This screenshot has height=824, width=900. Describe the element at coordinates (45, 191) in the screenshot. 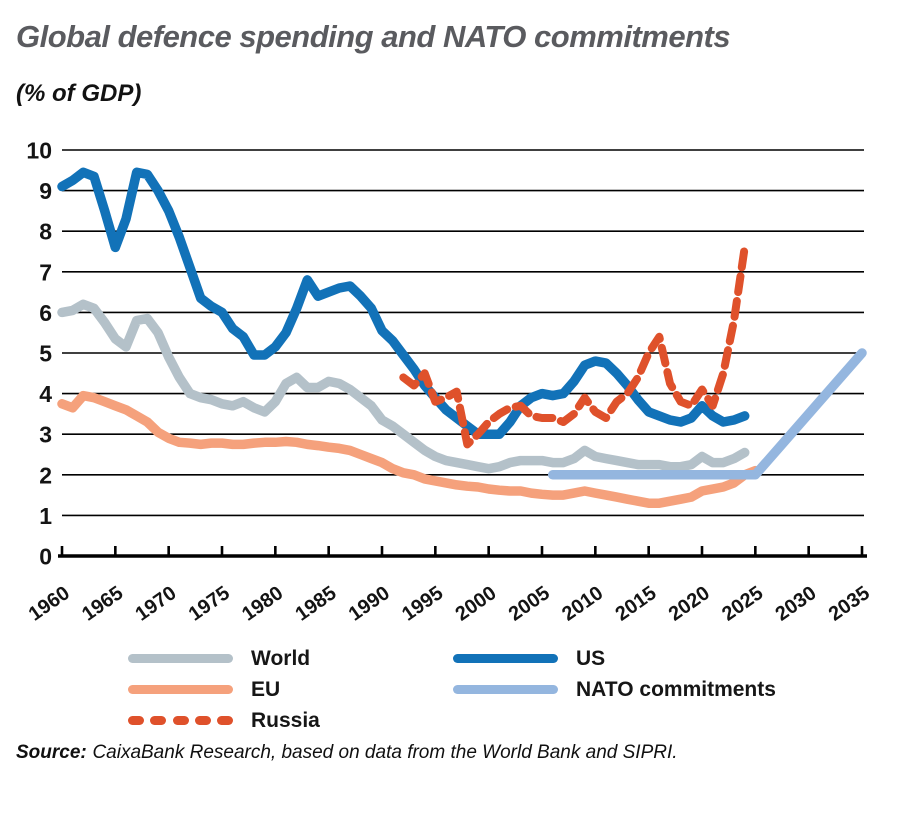

I see `y-tick-label-9: 9` at that location.